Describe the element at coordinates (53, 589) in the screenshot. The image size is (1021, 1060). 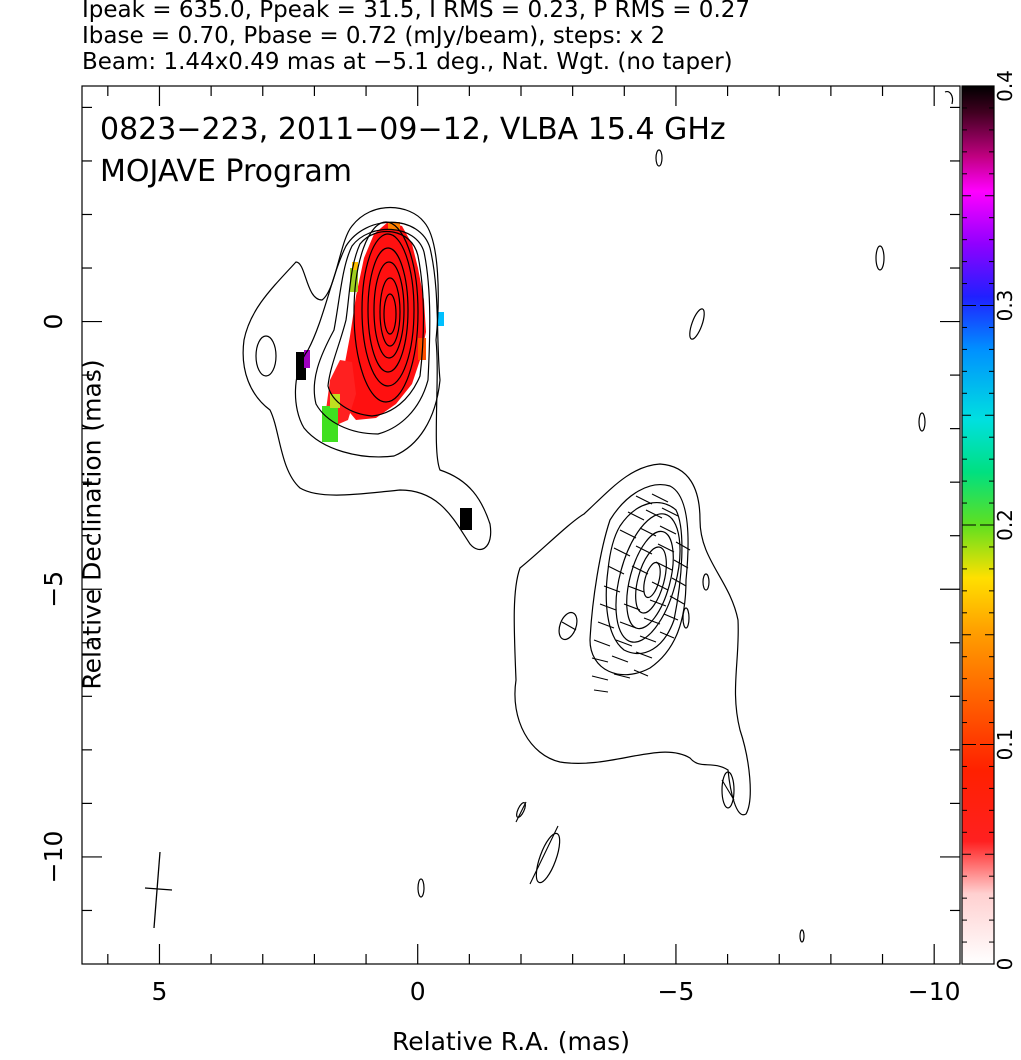
I see `y-tick-label: −5` at that location.